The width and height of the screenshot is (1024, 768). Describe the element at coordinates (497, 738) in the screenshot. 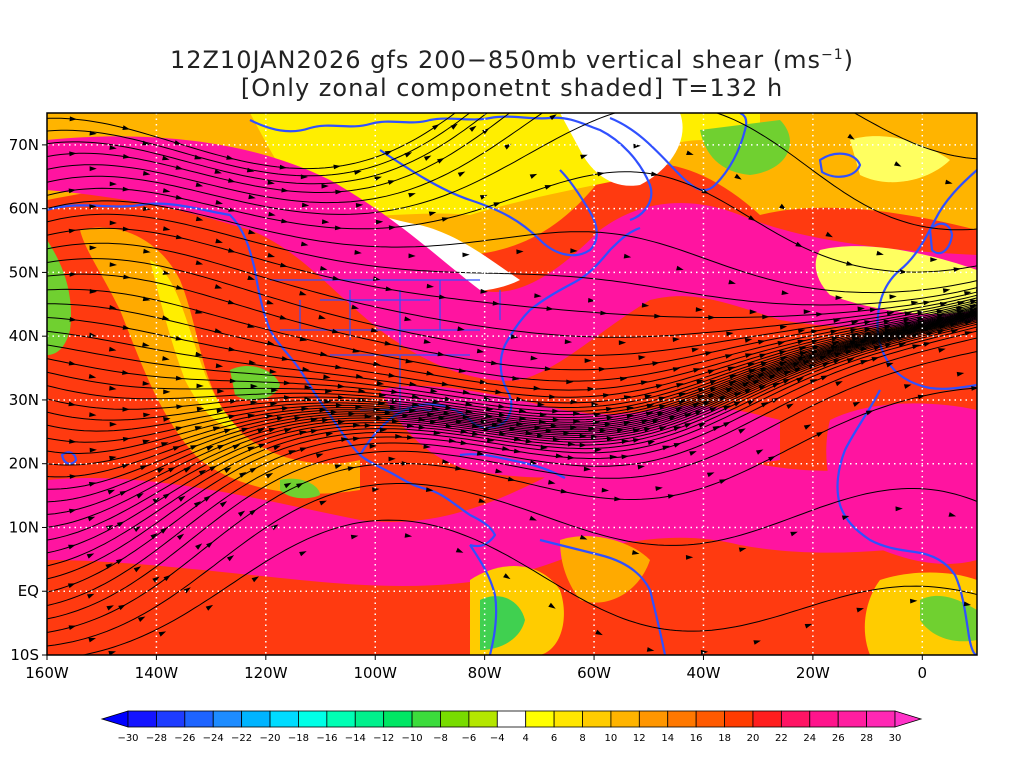

I see `colorbar-label: −4` at that location.